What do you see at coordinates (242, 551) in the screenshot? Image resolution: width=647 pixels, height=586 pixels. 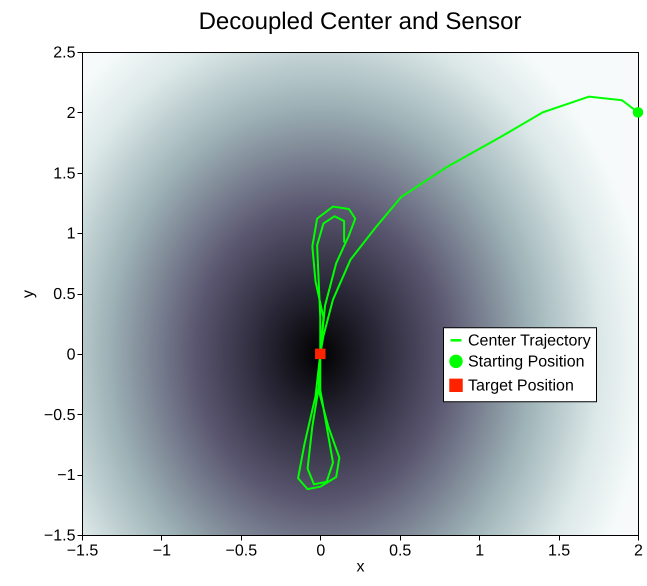 I see `x-tick-label: −0.5` at bounding box center [242, 551].